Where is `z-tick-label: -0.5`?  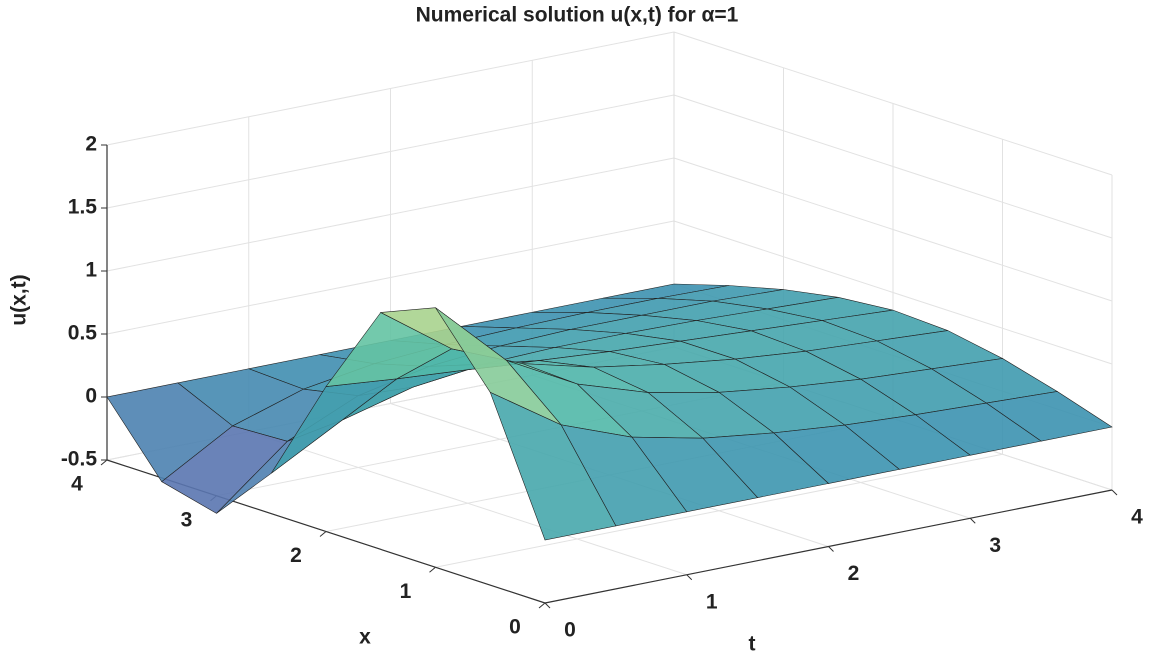
z-tick-label: -0.5 is located at coordinates (79, 459).